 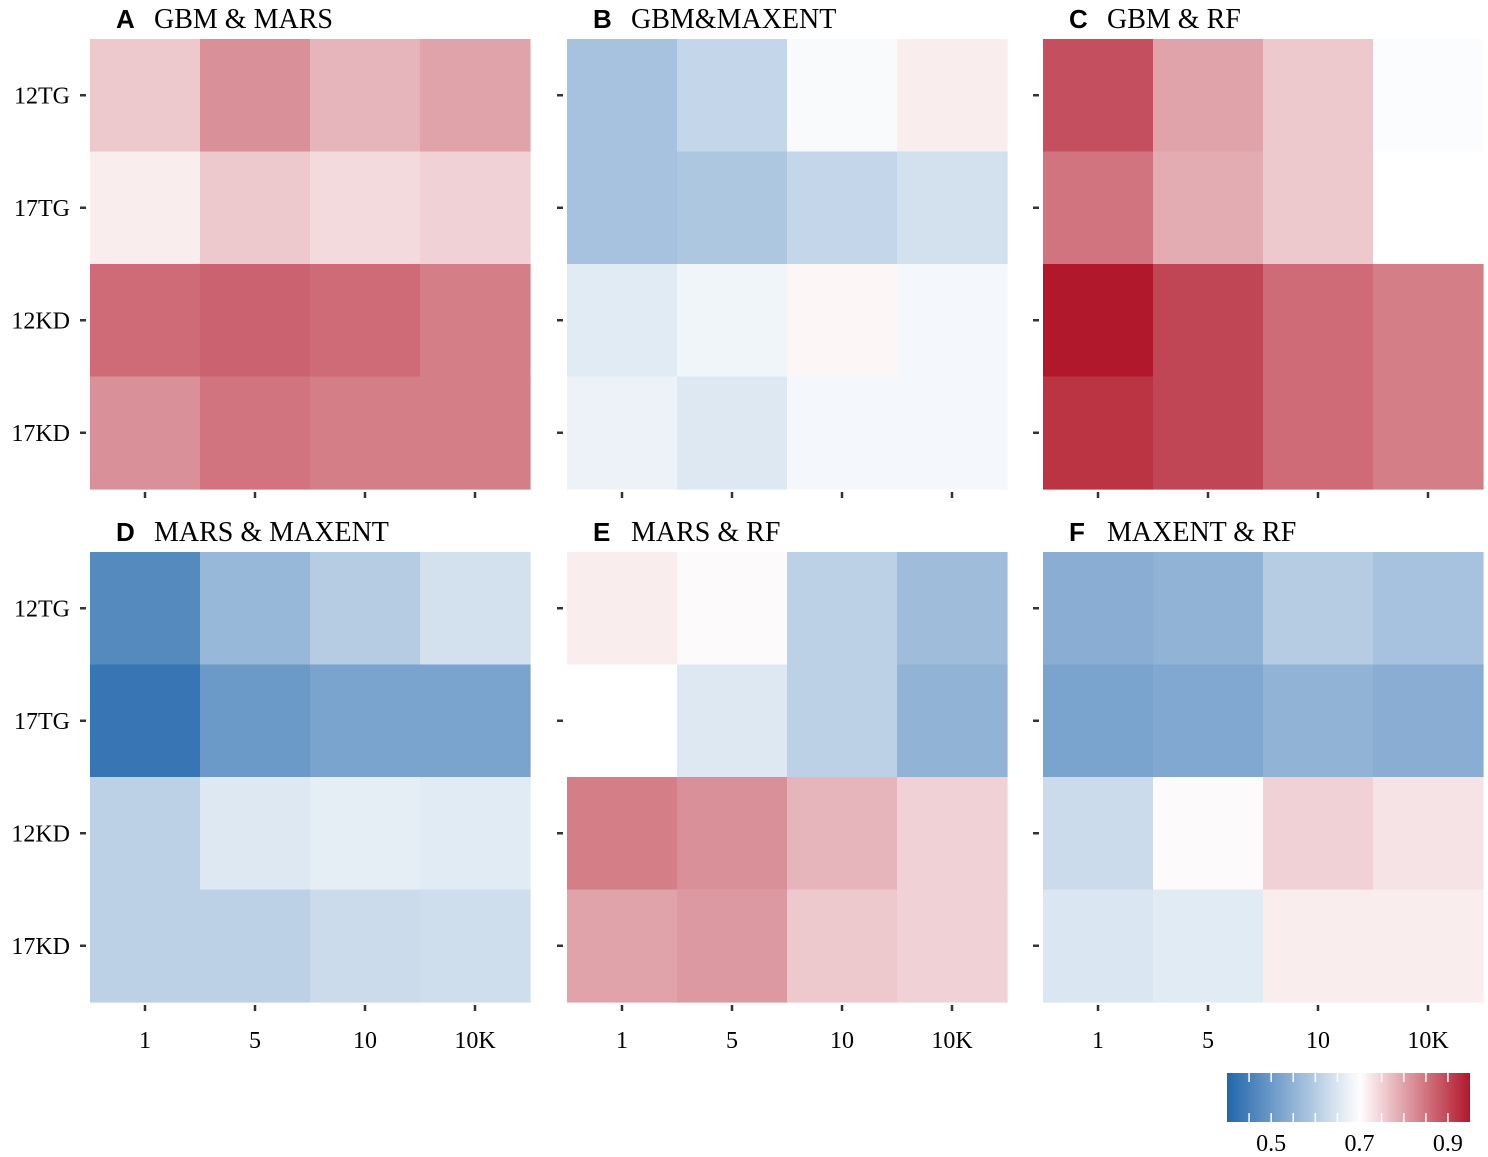 I want to click on y-tick-label: 12KD, so click(x=40, y=321).